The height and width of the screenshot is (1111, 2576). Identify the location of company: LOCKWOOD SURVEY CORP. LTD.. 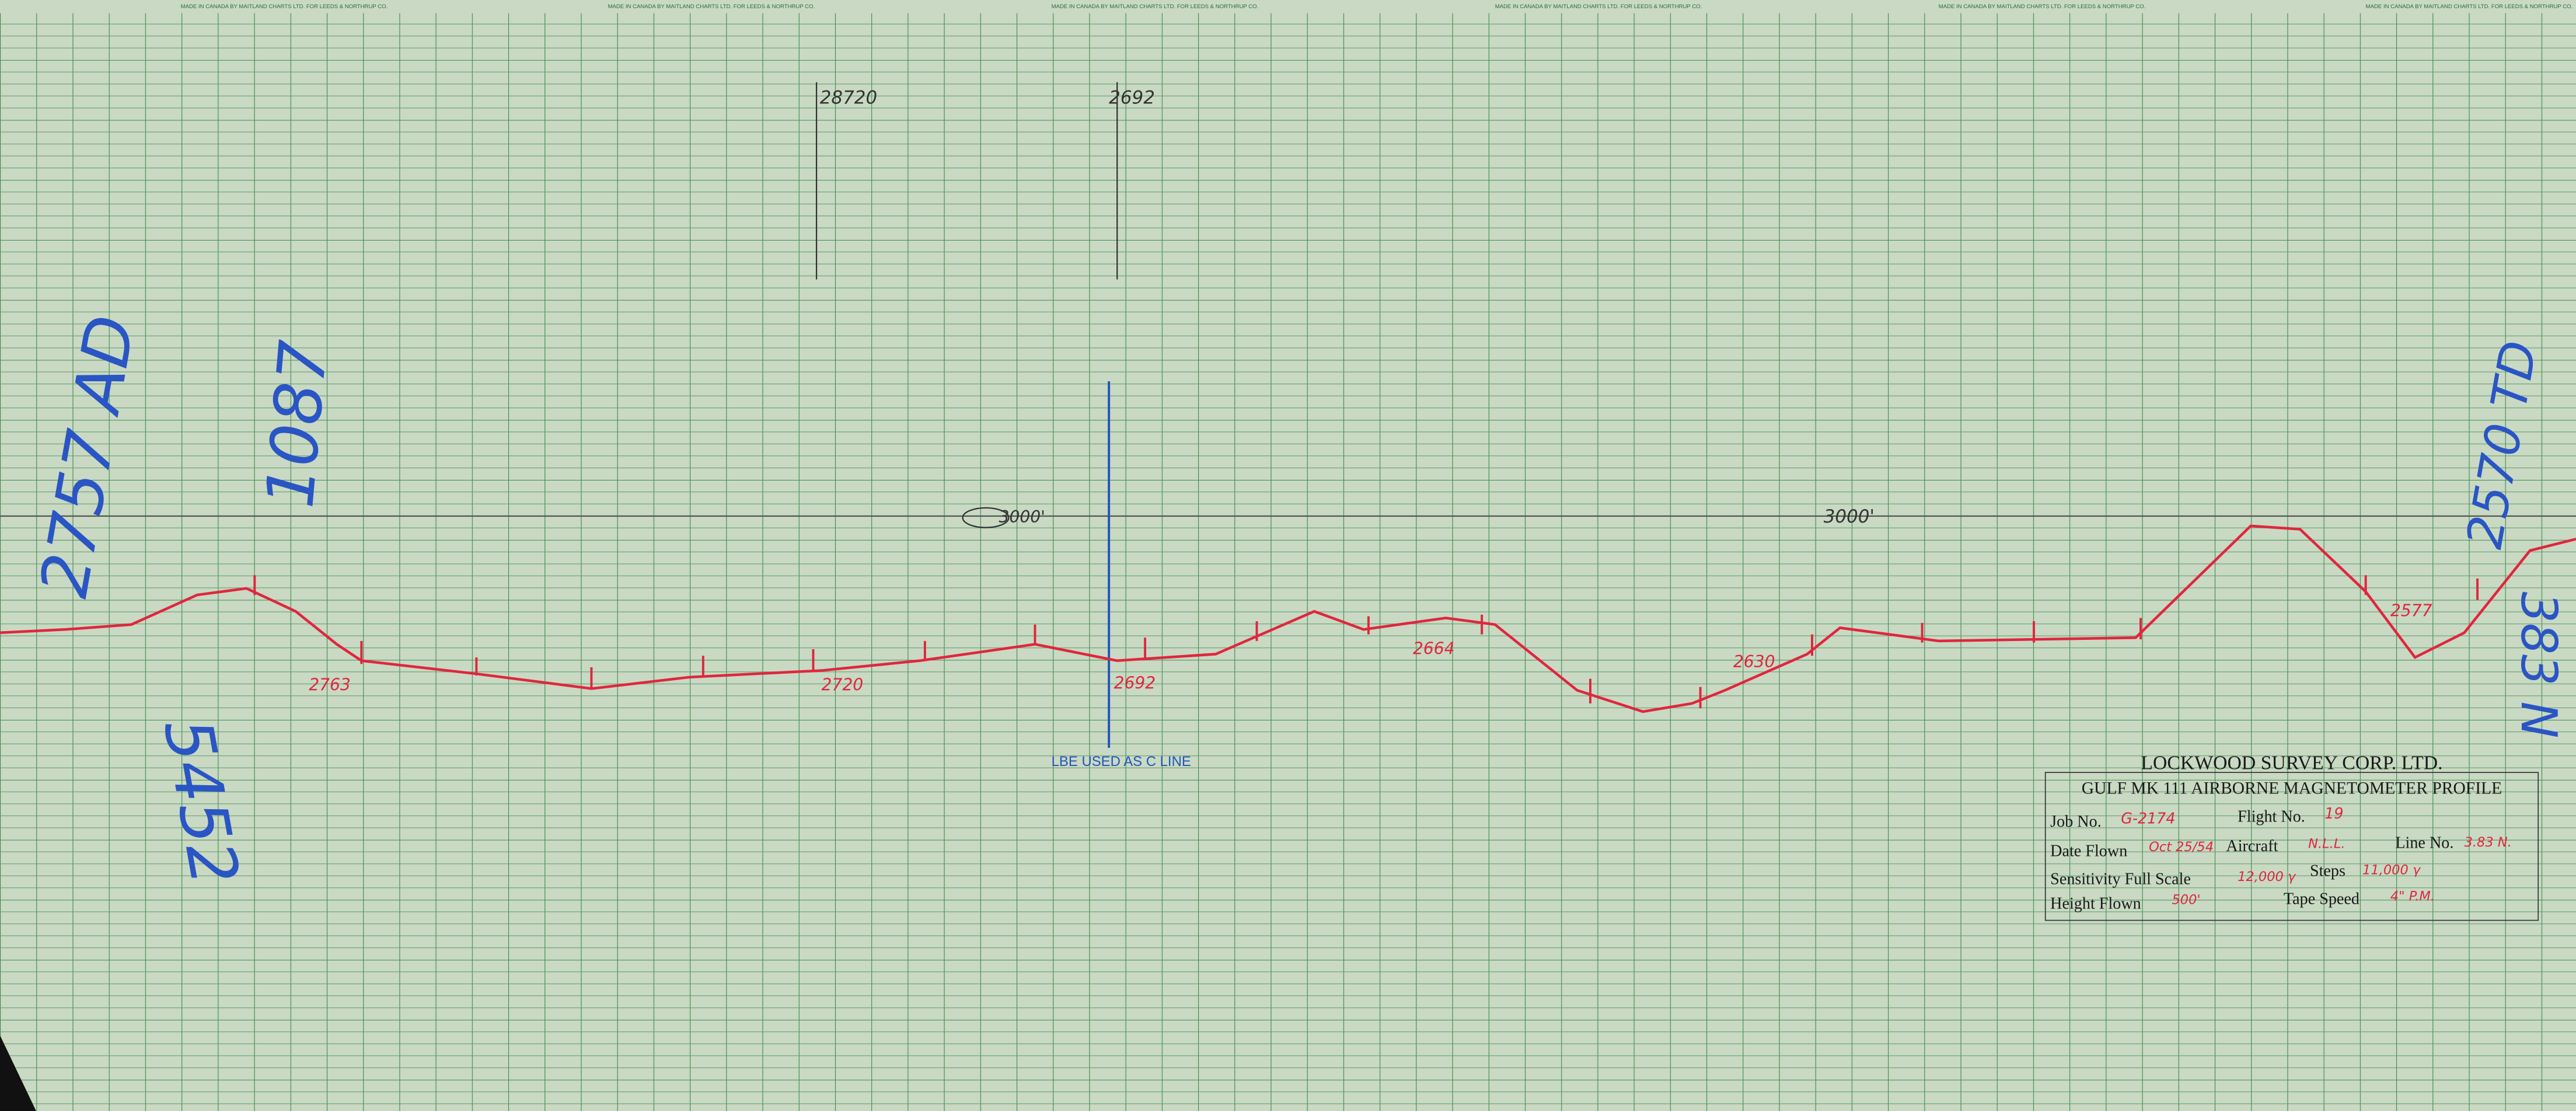
(2291, 763).